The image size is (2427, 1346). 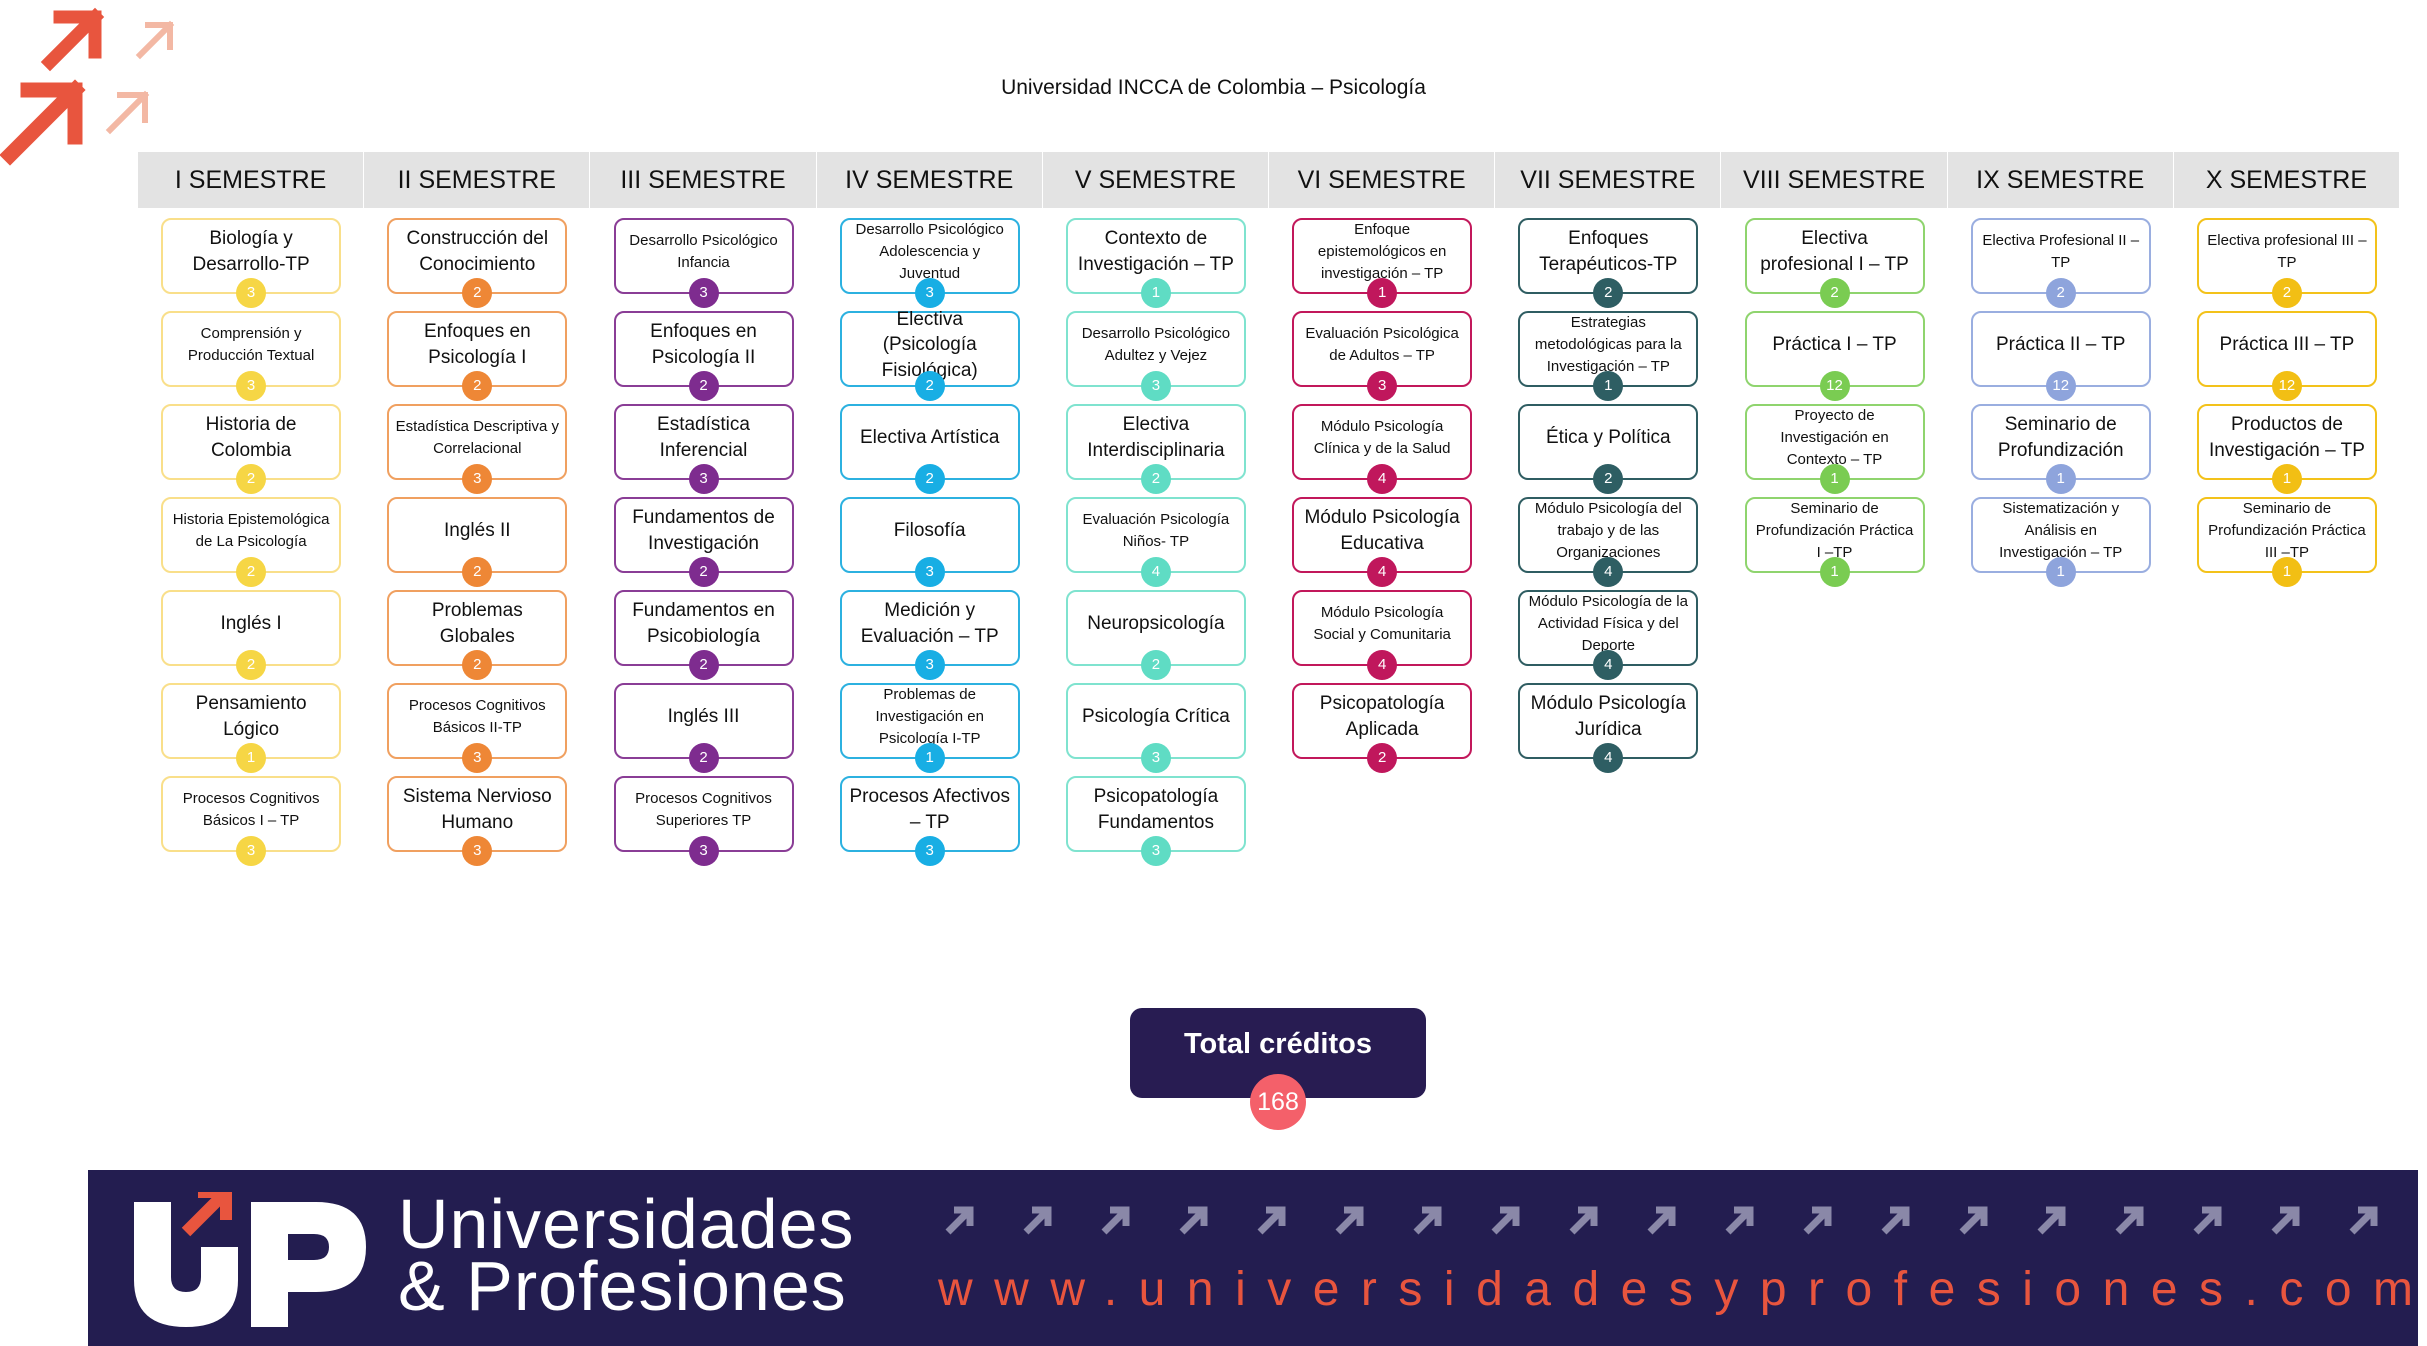 What do you see at coordinates (251, 728) in the screenshot?
I see `course-card: Pensamiento Lógico 1` at bounding box center [251, 728].